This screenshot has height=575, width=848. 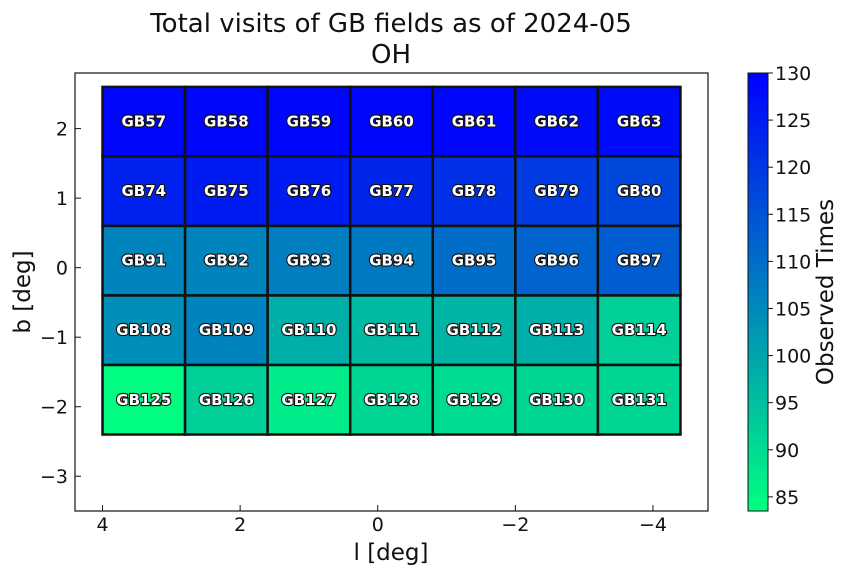 I want to click on cell-label: GB58, so click(x=226, y=122).